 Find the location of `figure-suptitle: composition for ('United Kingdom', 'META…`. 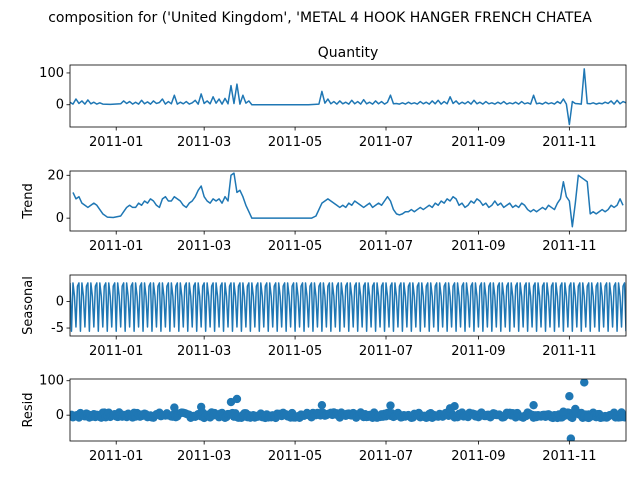

figure-suptitle: composition for ('United Kingdom', 'META… is located at coordinates (320, 18).